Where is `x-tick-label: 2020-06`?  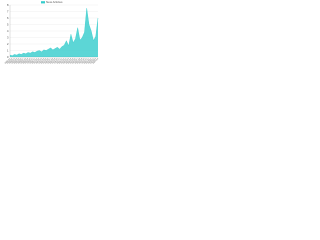
x-tick-label: 2020-06 is located at coordinates (19, 61).